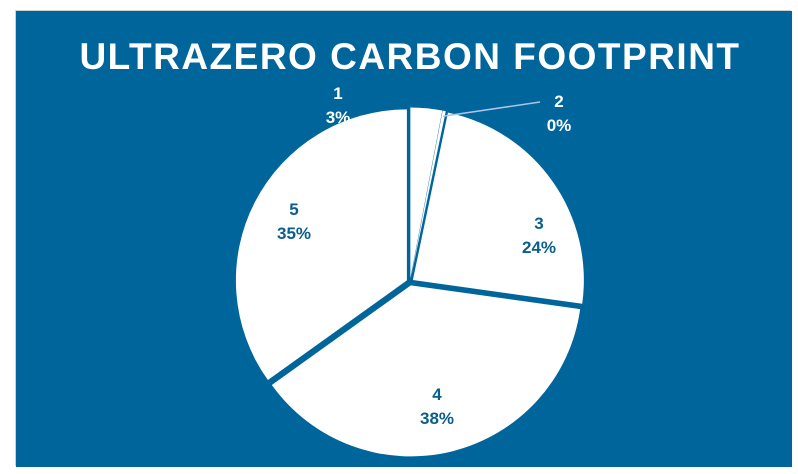 This screenshot has width=798, height=474. What do you see at coordinates (539, 247) in the screenshot?
I see `data-label-percent-3: 24%` at bounding box center [539, 247].